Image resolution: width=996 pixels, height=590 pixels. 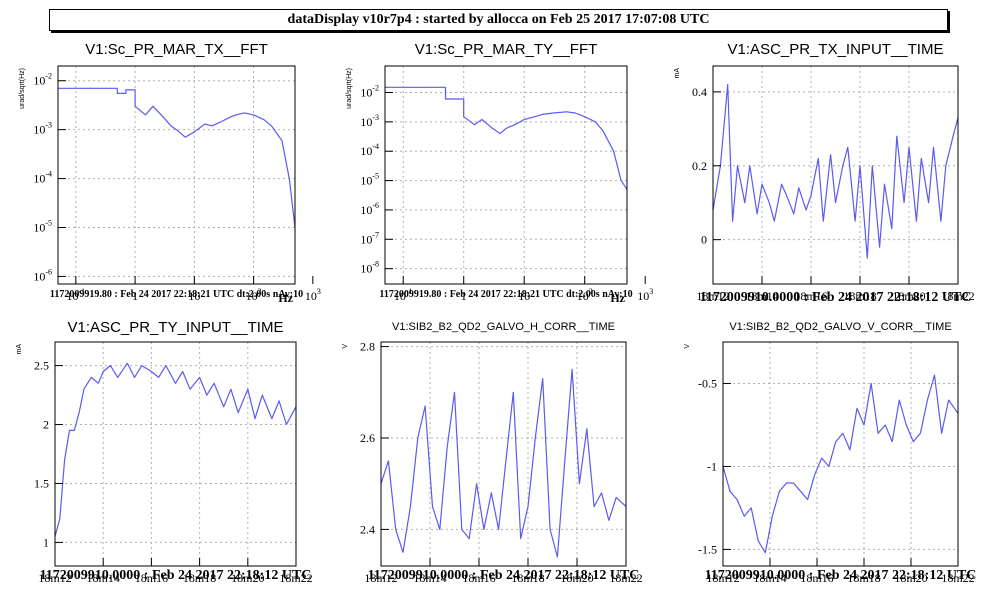 What do you see at coordinates (707, 383) in the screenshot?
I see `y-tick-label: -0.5` at bounding box center [707, 383].